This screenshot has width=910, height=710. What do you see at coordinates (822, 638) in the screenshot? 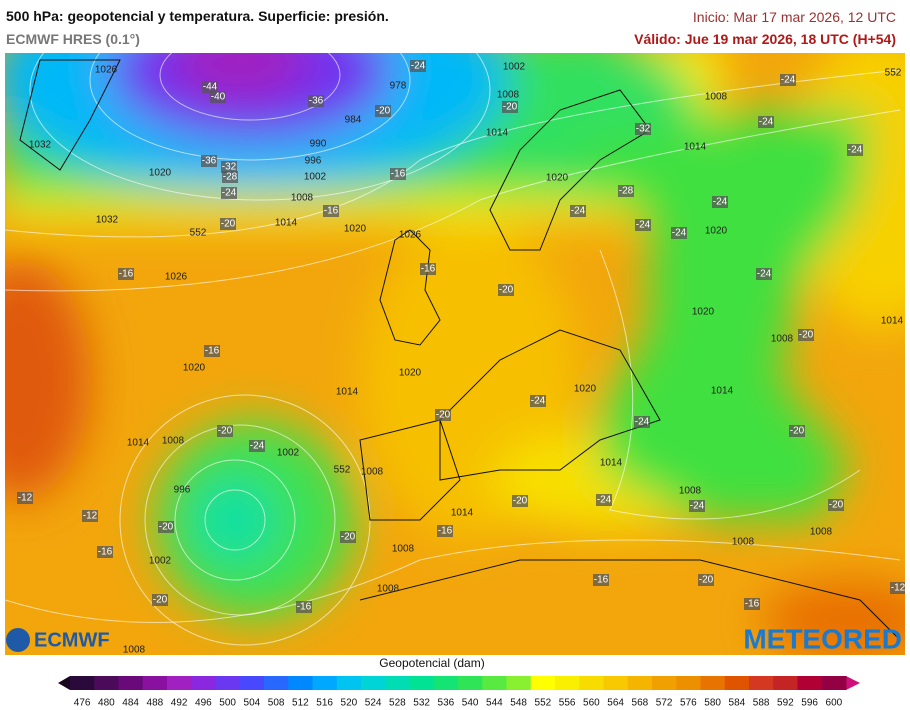
I see `logo-meteored: METEORED` at bounding box center [822, 638].